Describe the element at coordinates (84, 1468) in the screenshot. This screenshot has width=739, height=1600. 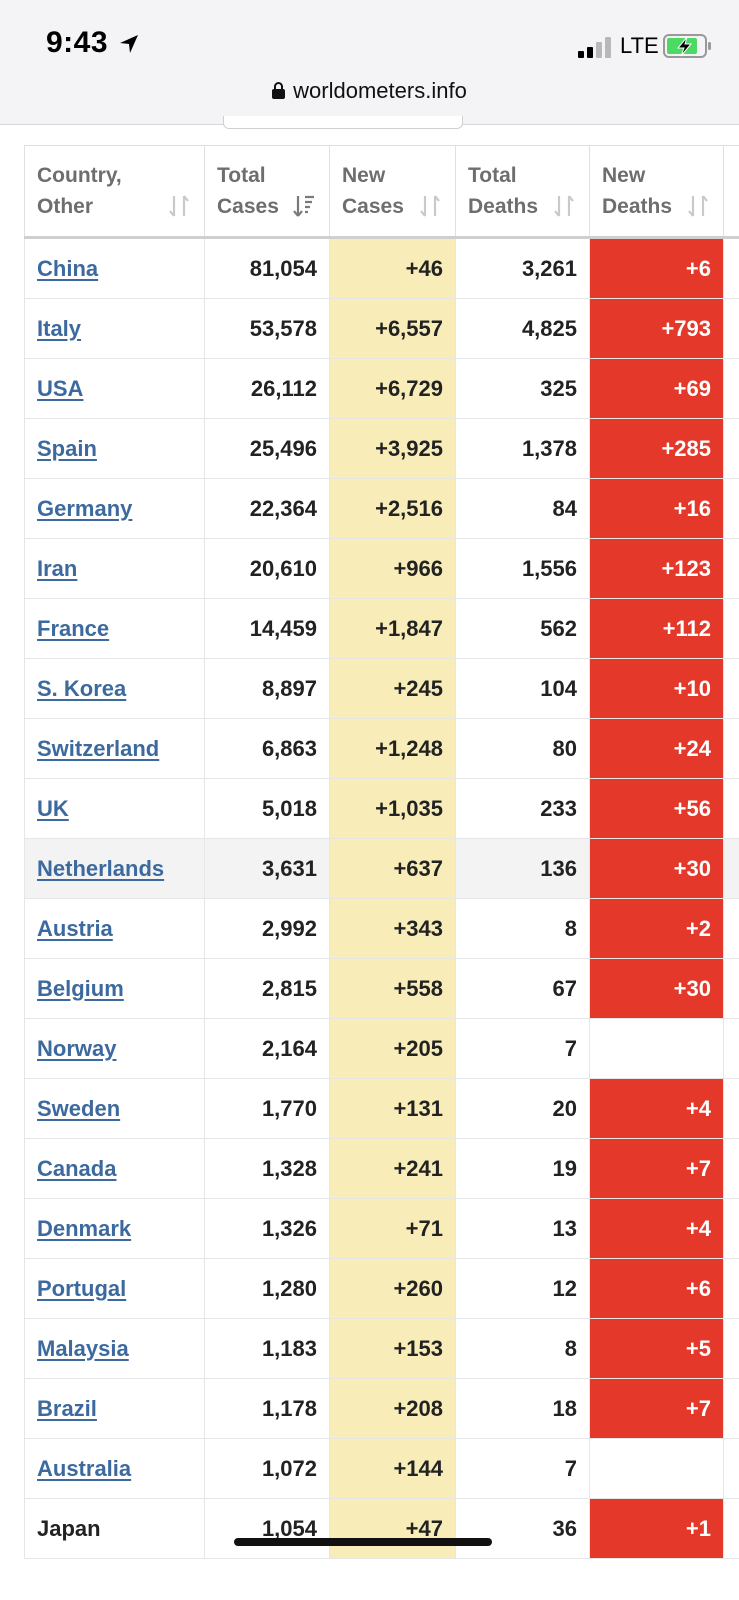
I see `country-link: Australia` at that location.